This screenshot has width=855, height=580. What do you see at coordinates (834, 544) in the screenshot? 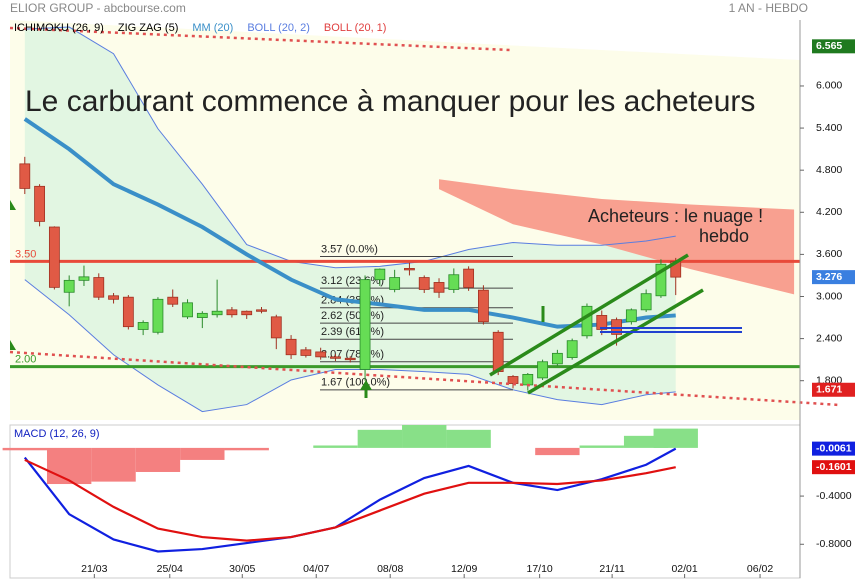
I see `y-tick-label: -0.8000` at bounding box center [834, 544].